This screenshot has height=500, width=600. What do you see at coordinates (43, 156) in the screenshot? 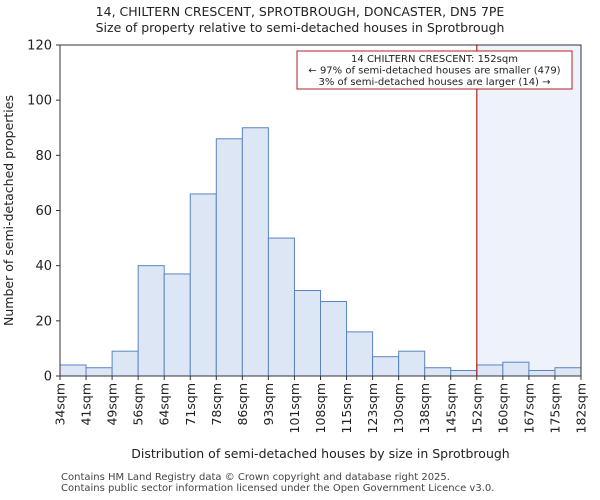
I see `y-tick-label-80: 80` at bounding box center [43, 156].